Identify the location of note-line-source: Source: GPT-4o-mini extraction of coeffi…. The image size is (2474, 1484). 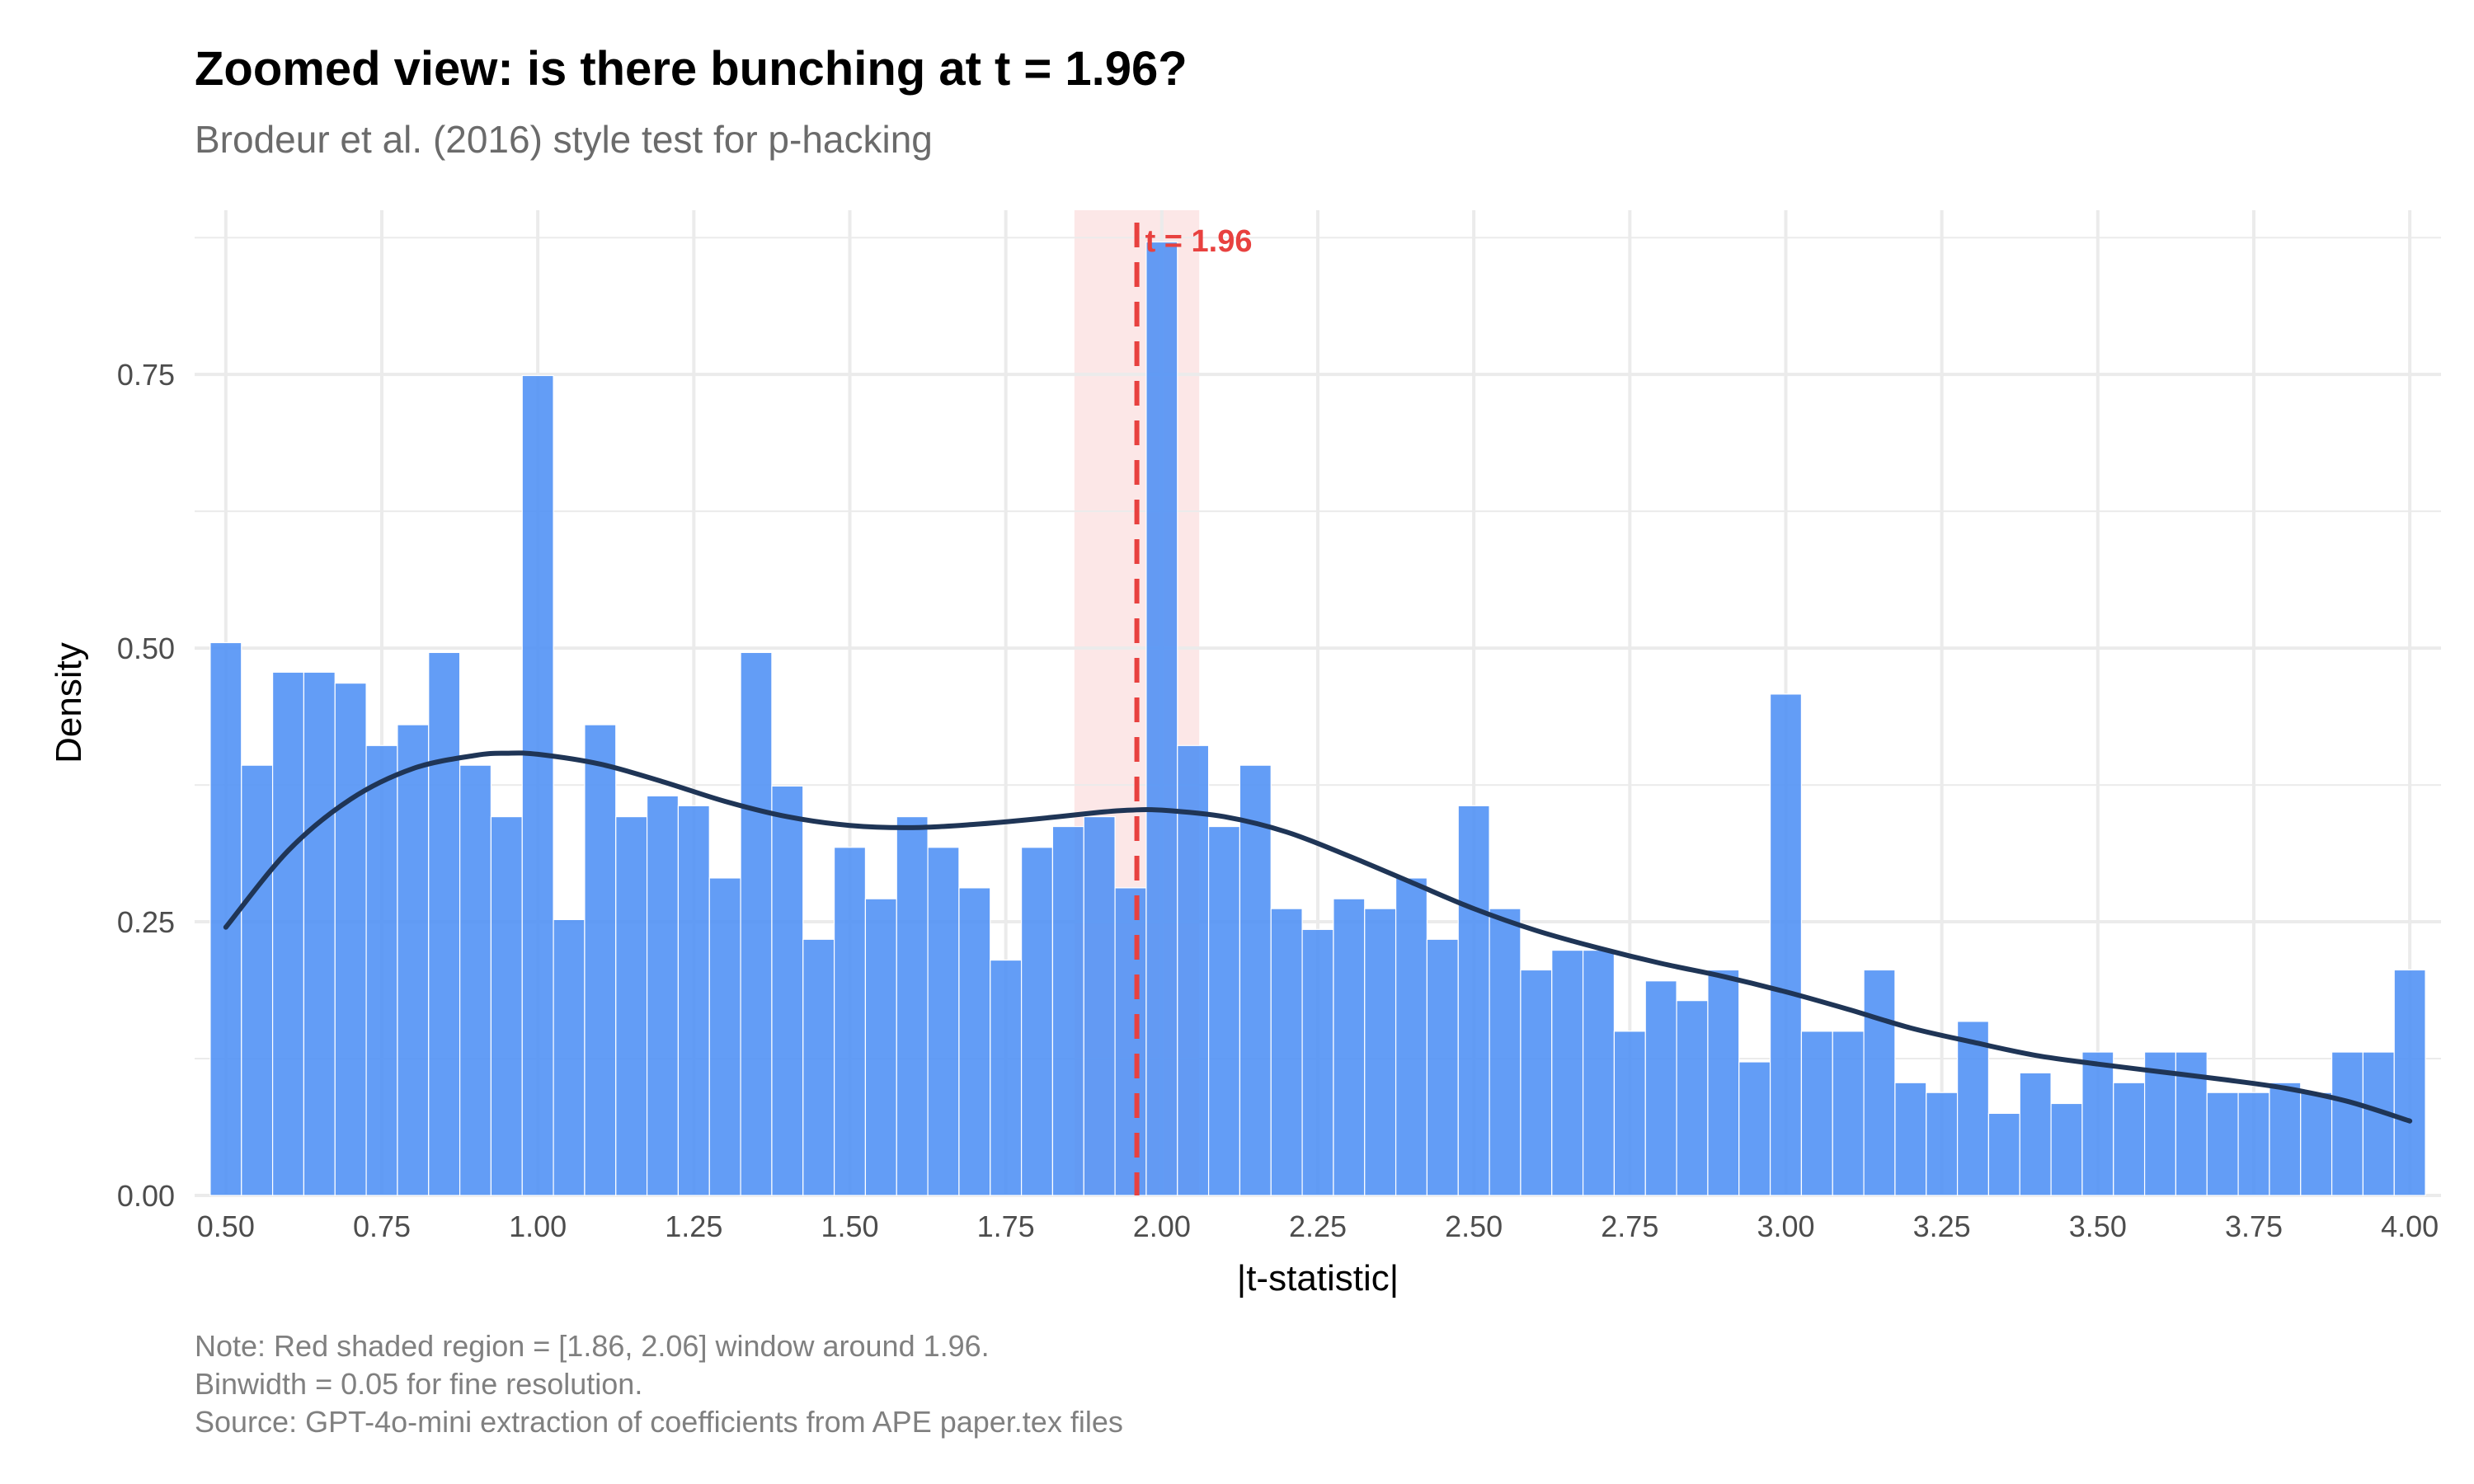
(659, 1422).